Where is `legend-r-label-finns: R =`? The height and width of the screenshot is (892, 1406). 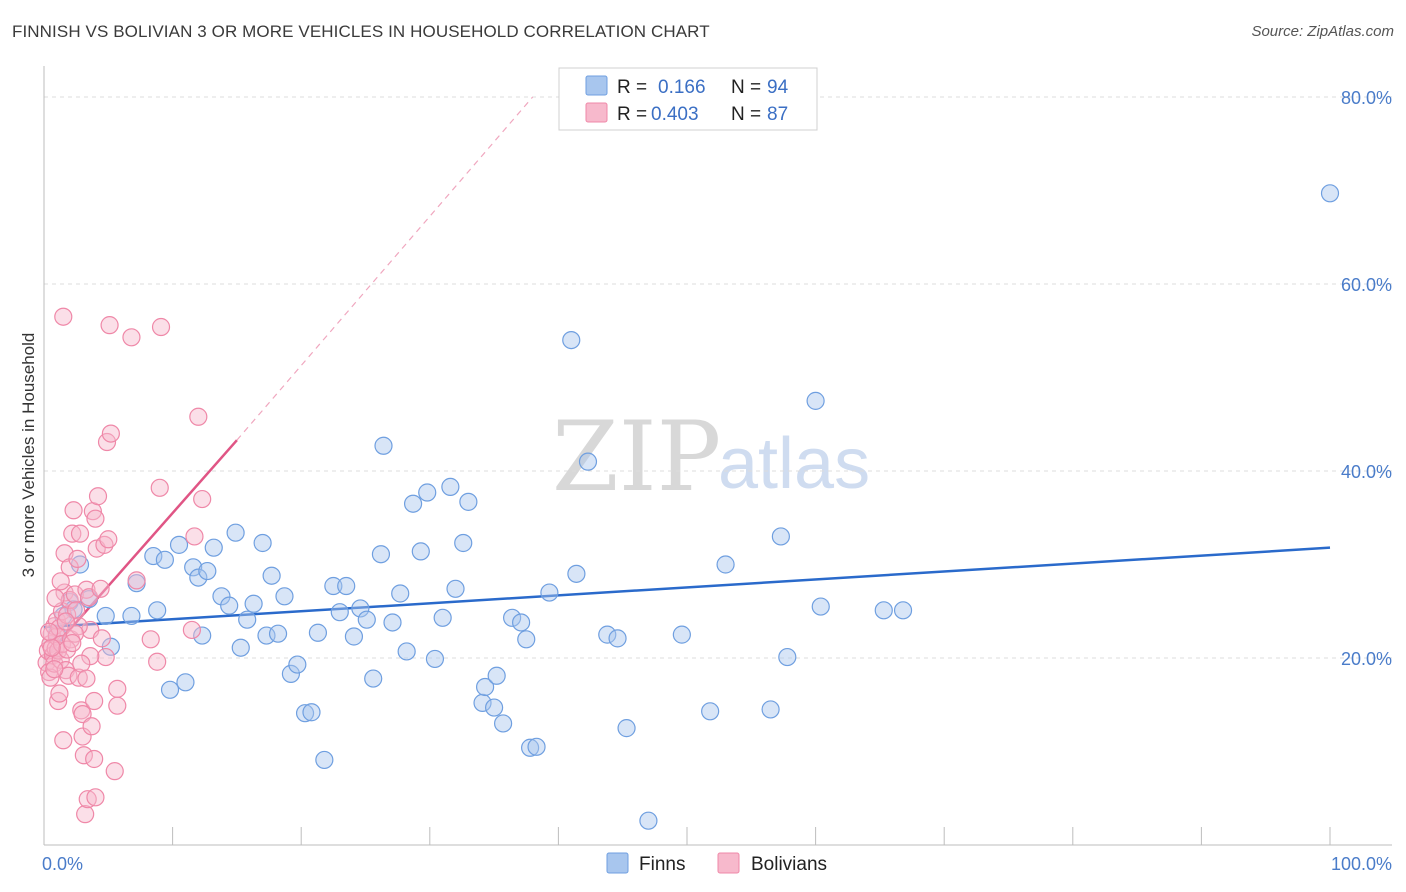 legend-r-label-finns: R = is located at coordinates (632, 87).